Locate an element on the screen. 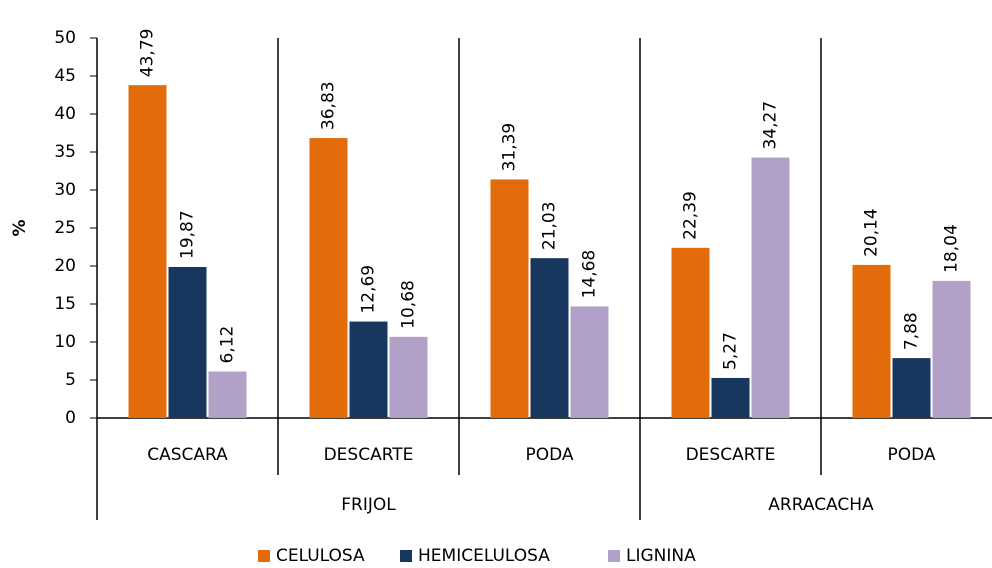 The height and width of the screenshot is (568, 992). y-tick-label: 50 is located at coordinates (65, 38).